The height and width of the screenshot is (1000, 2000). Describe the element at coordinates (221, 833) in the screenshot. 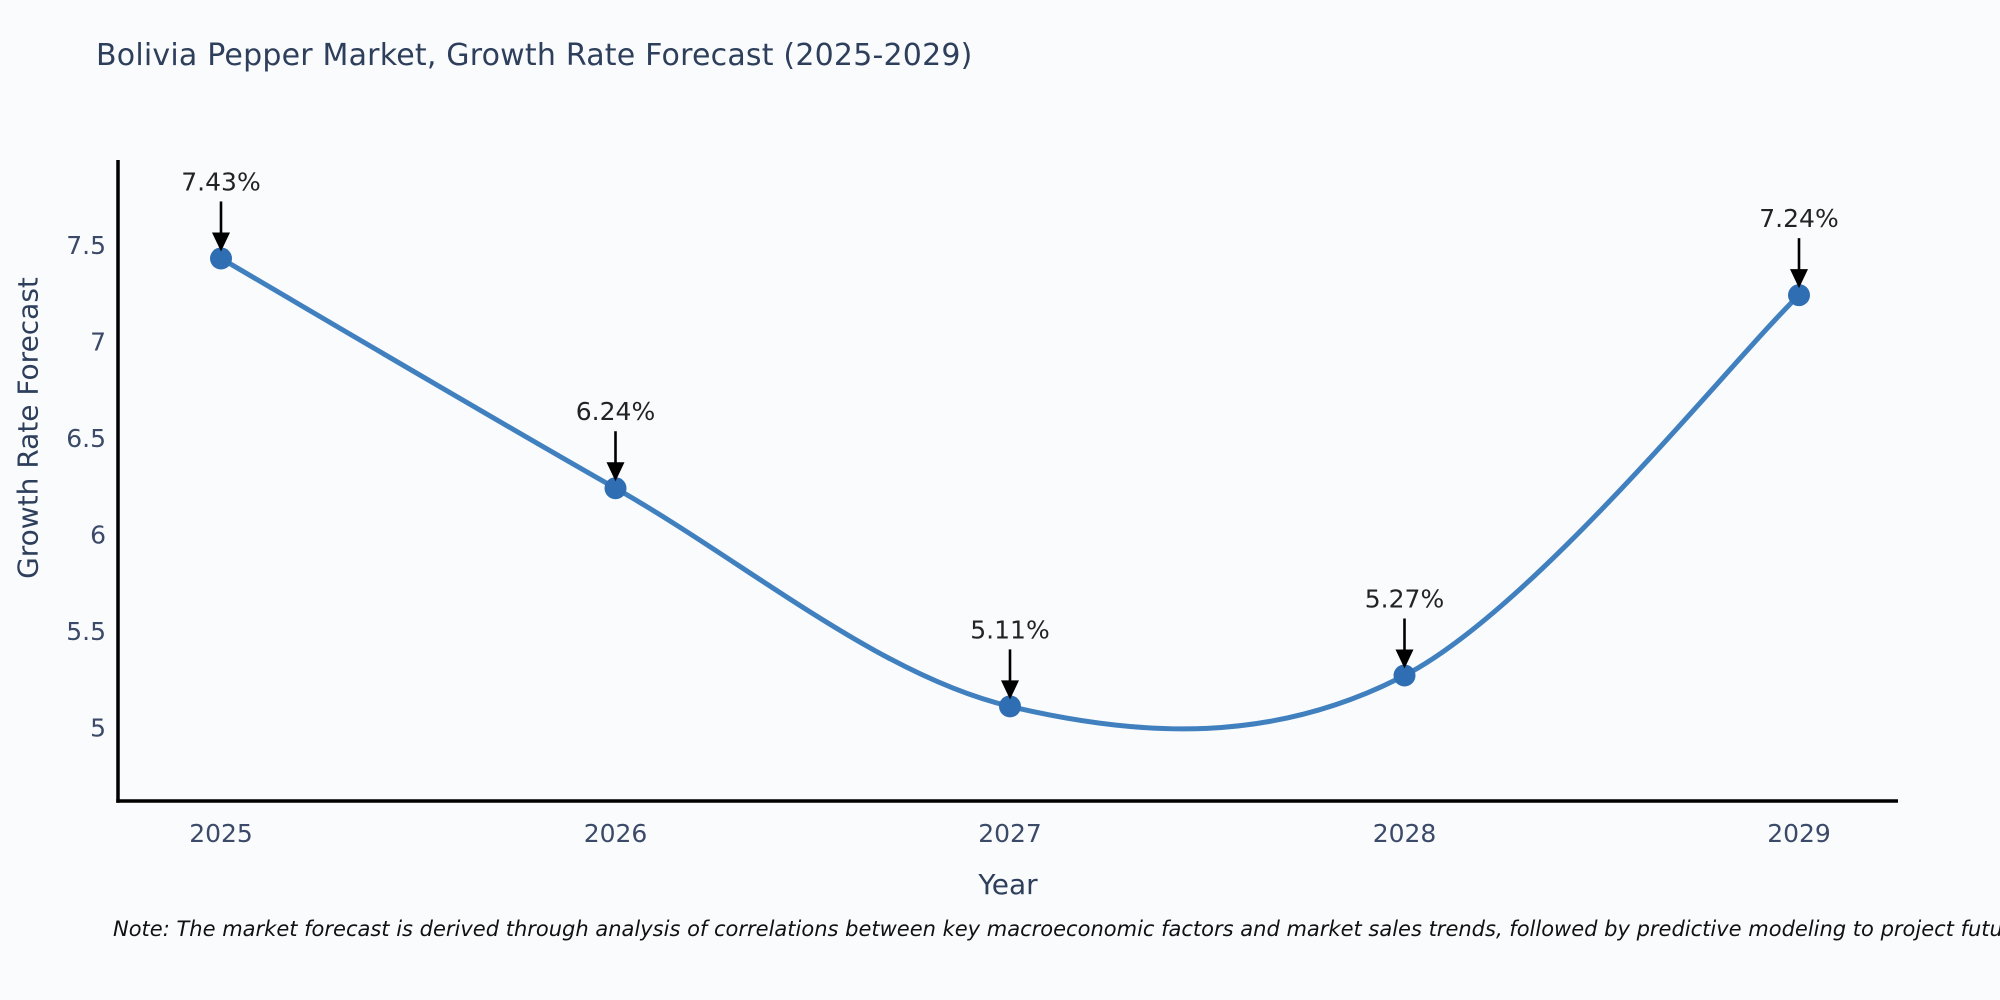

I see `x-tick-label: 2025` at that location.